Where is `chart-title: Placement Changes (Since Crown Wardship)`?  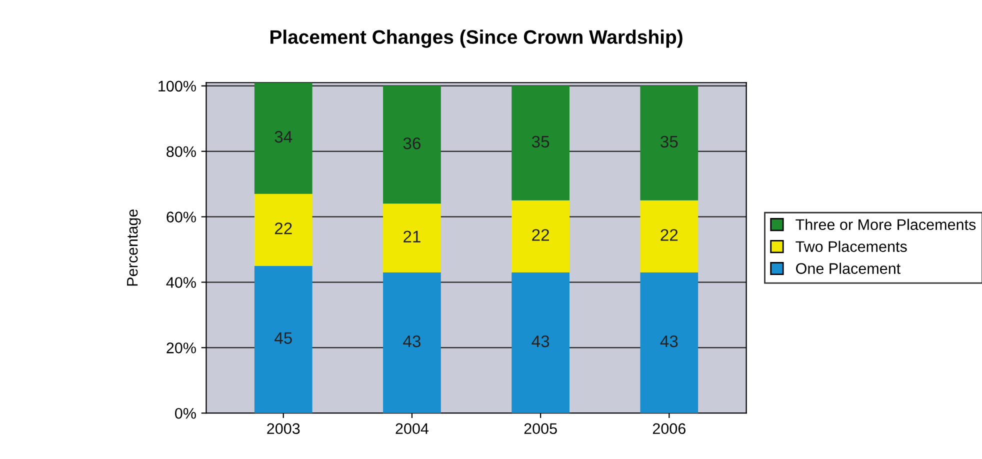 chart-title: Placement Changes (Since Crown Wardship) is located at coordinates (476, 39).